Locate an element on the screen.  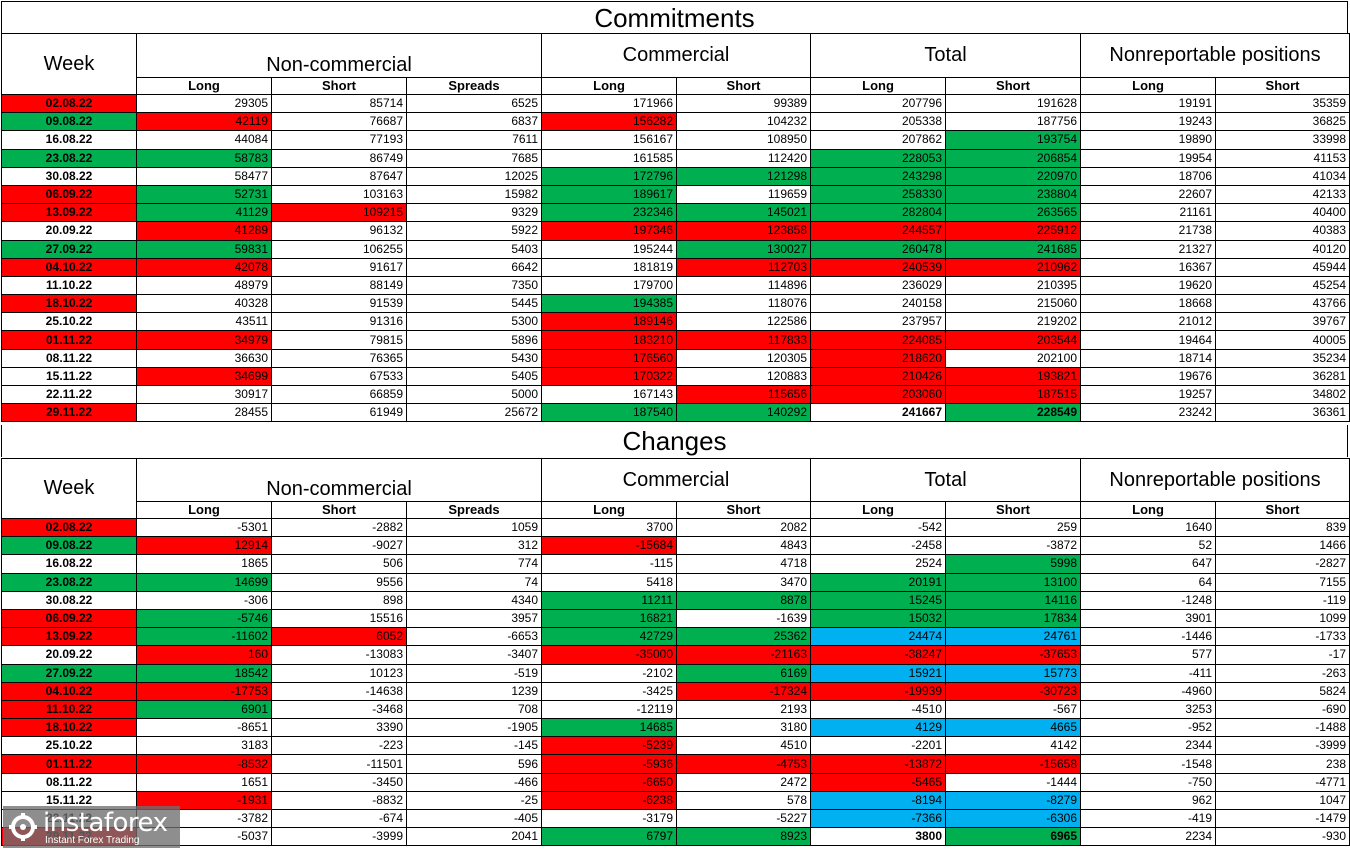
value-cell: 240539 is located at coordinates (878, 267).